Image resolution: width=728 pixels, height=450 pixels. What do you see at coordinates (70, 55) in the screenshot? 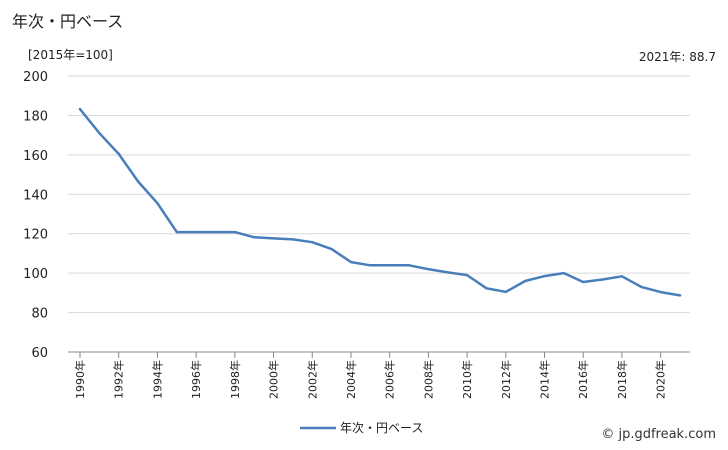
I see `unit-label: [2015年=100]` at bounding box center [70, 55].